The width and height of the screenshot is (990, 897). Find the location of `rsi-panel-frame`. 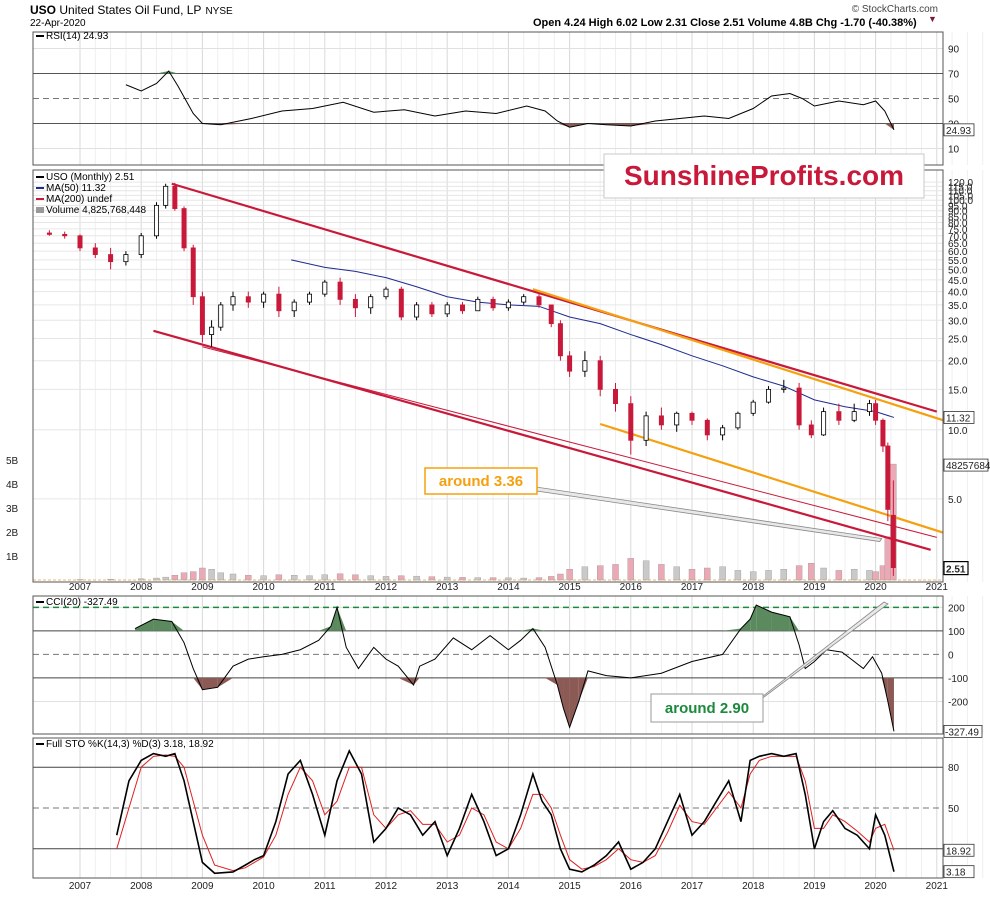

rsi-panel-frame is located at coordinates (488, 98).